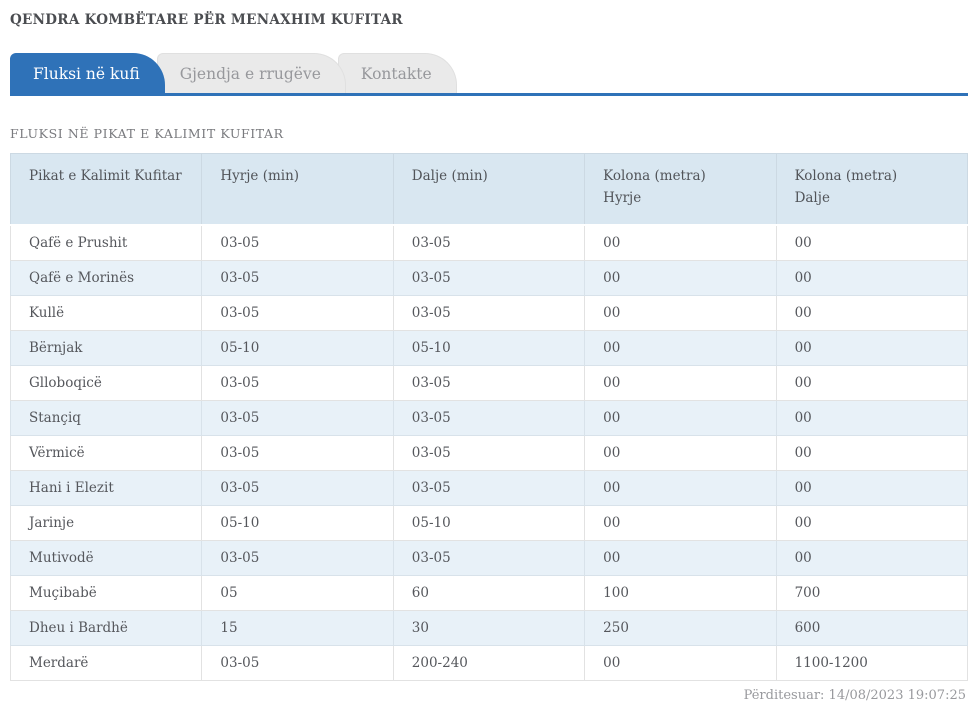  Describe the element at coordinates (106, 189) in the screenshot. I see `column-header: Pikat e Kalimit Kufitar` at that location.